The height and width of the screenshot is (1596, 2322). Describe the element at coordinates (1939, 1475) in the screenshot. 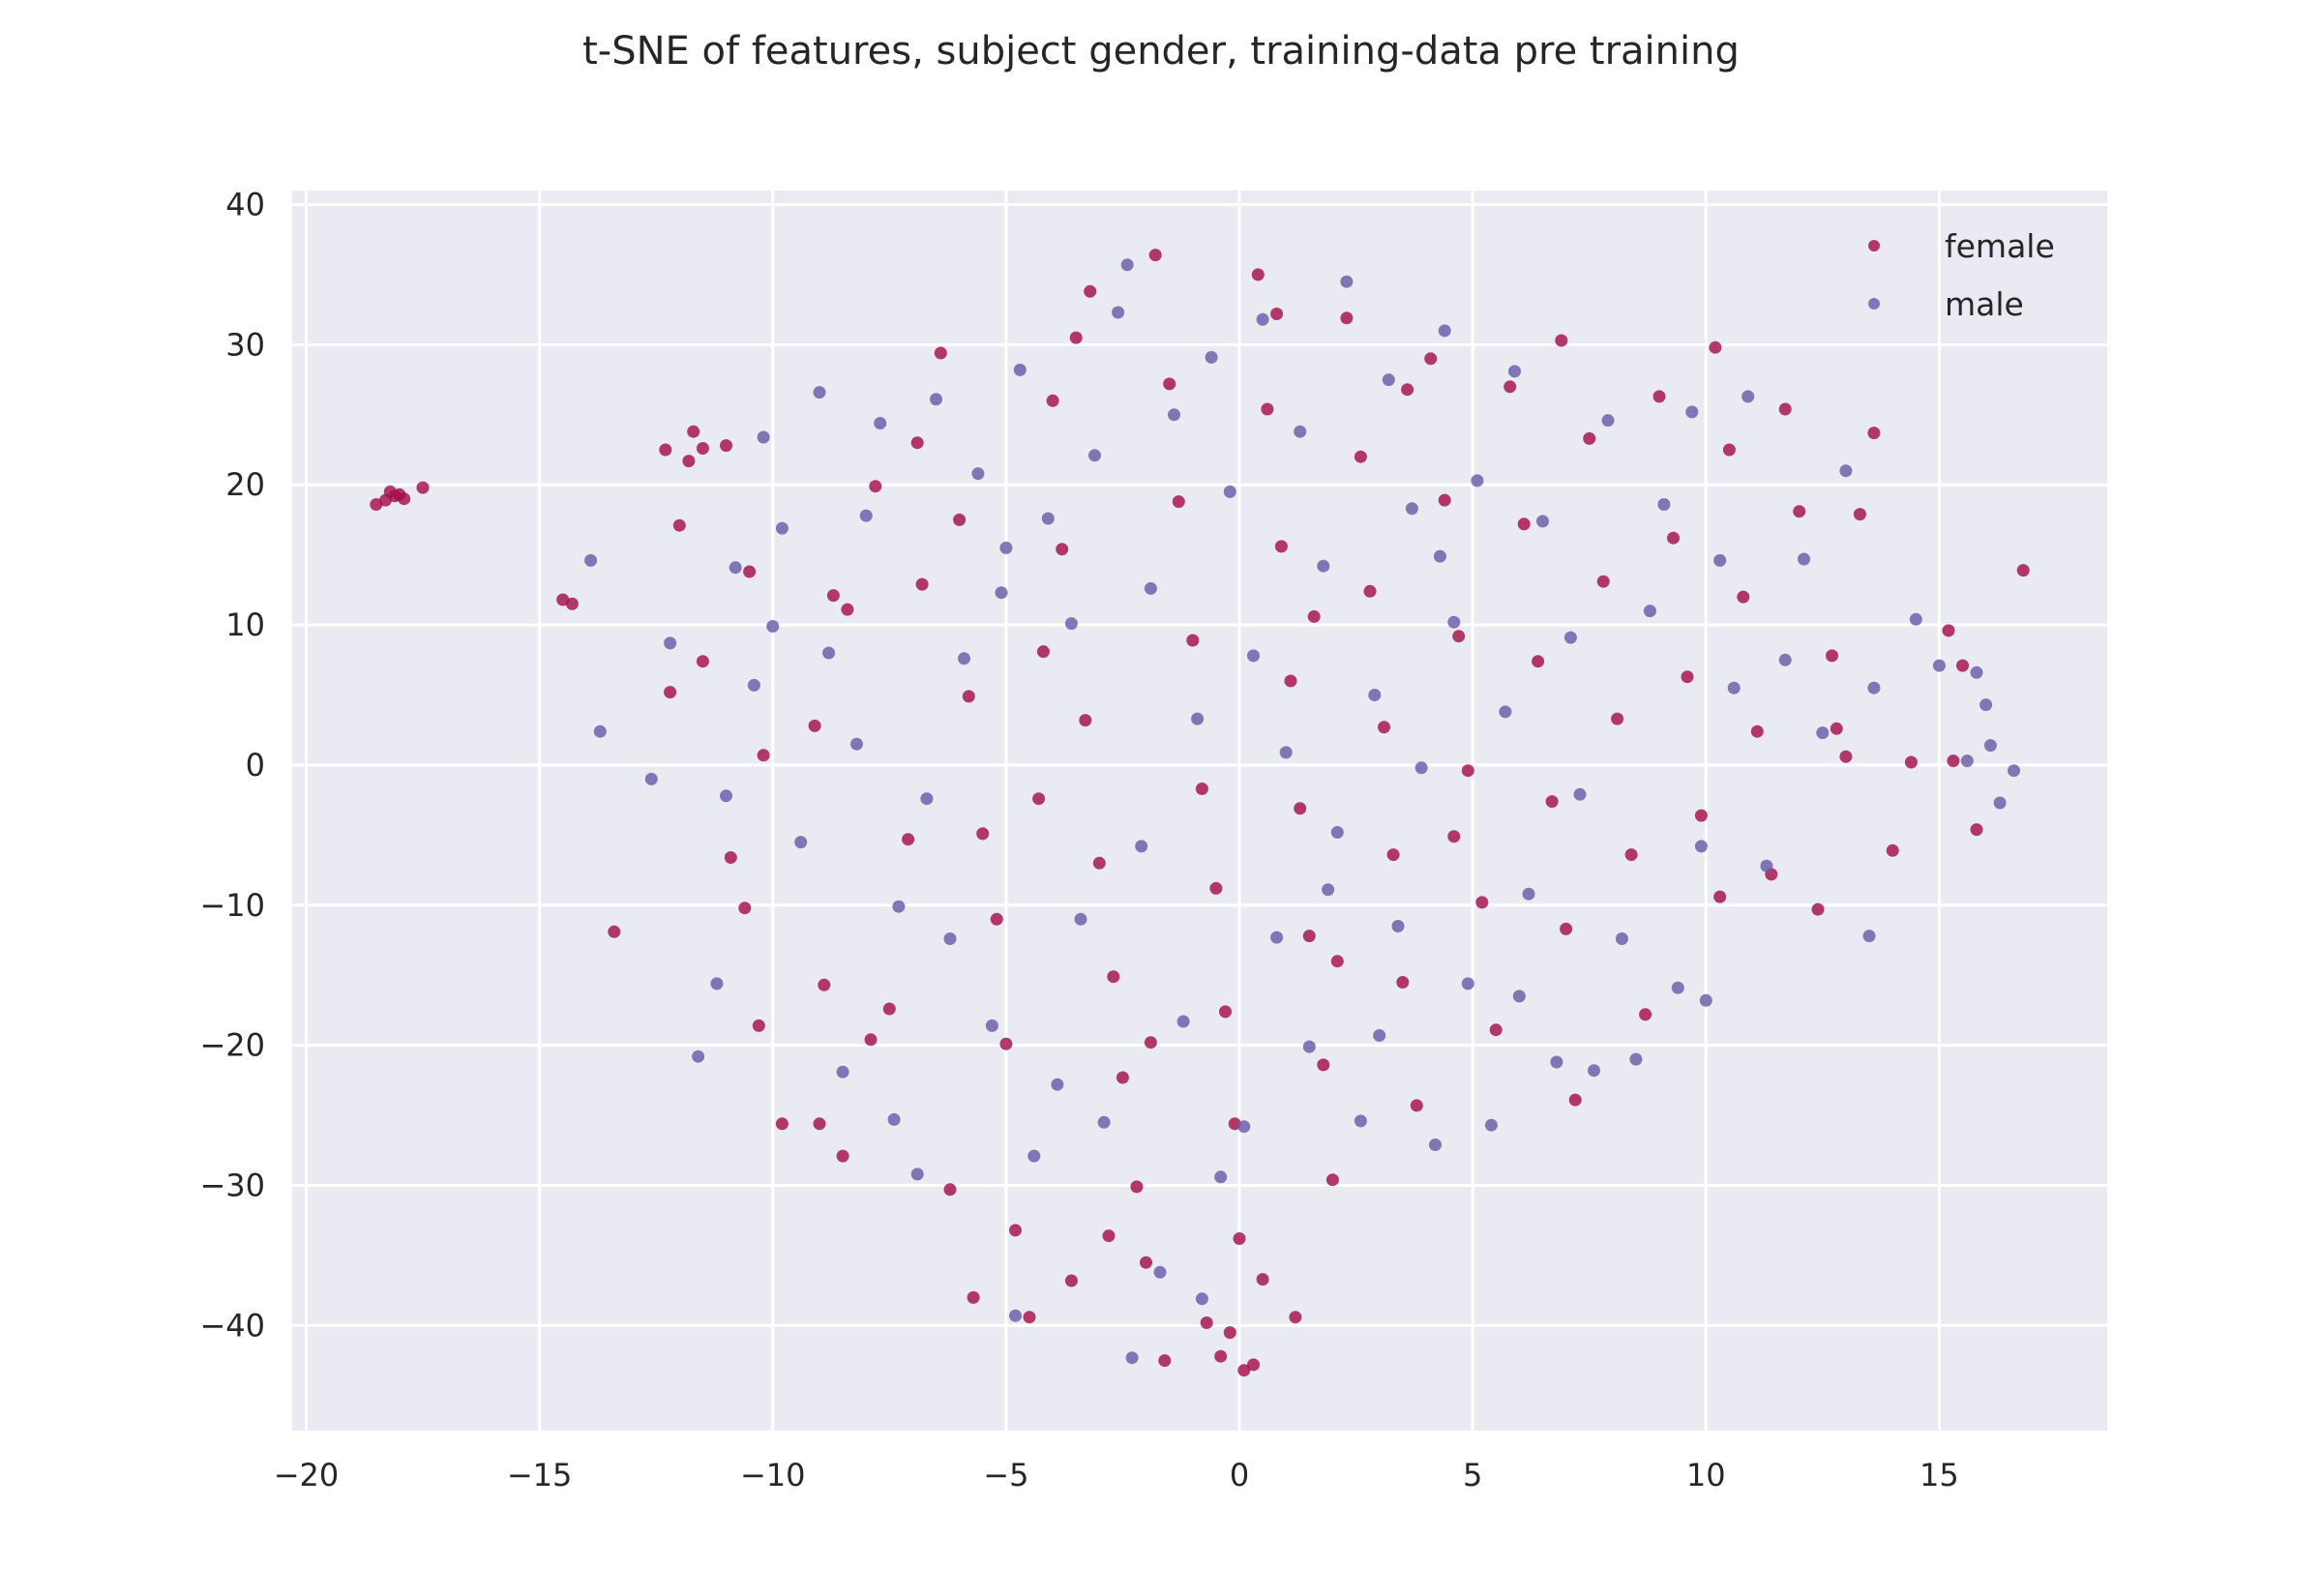

I see `x-tick-label: 15` at that location.